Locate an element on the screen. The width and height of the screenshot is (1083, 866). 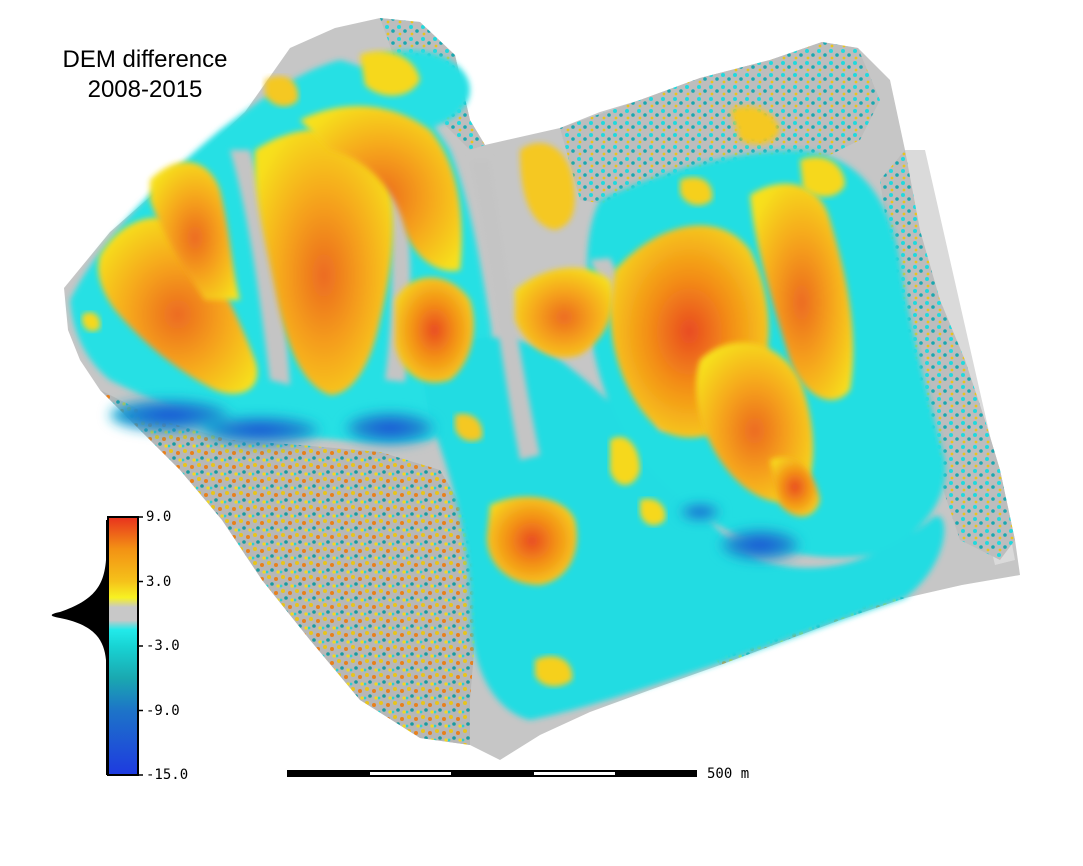
scale-bar is located at coordinates (492, 773).